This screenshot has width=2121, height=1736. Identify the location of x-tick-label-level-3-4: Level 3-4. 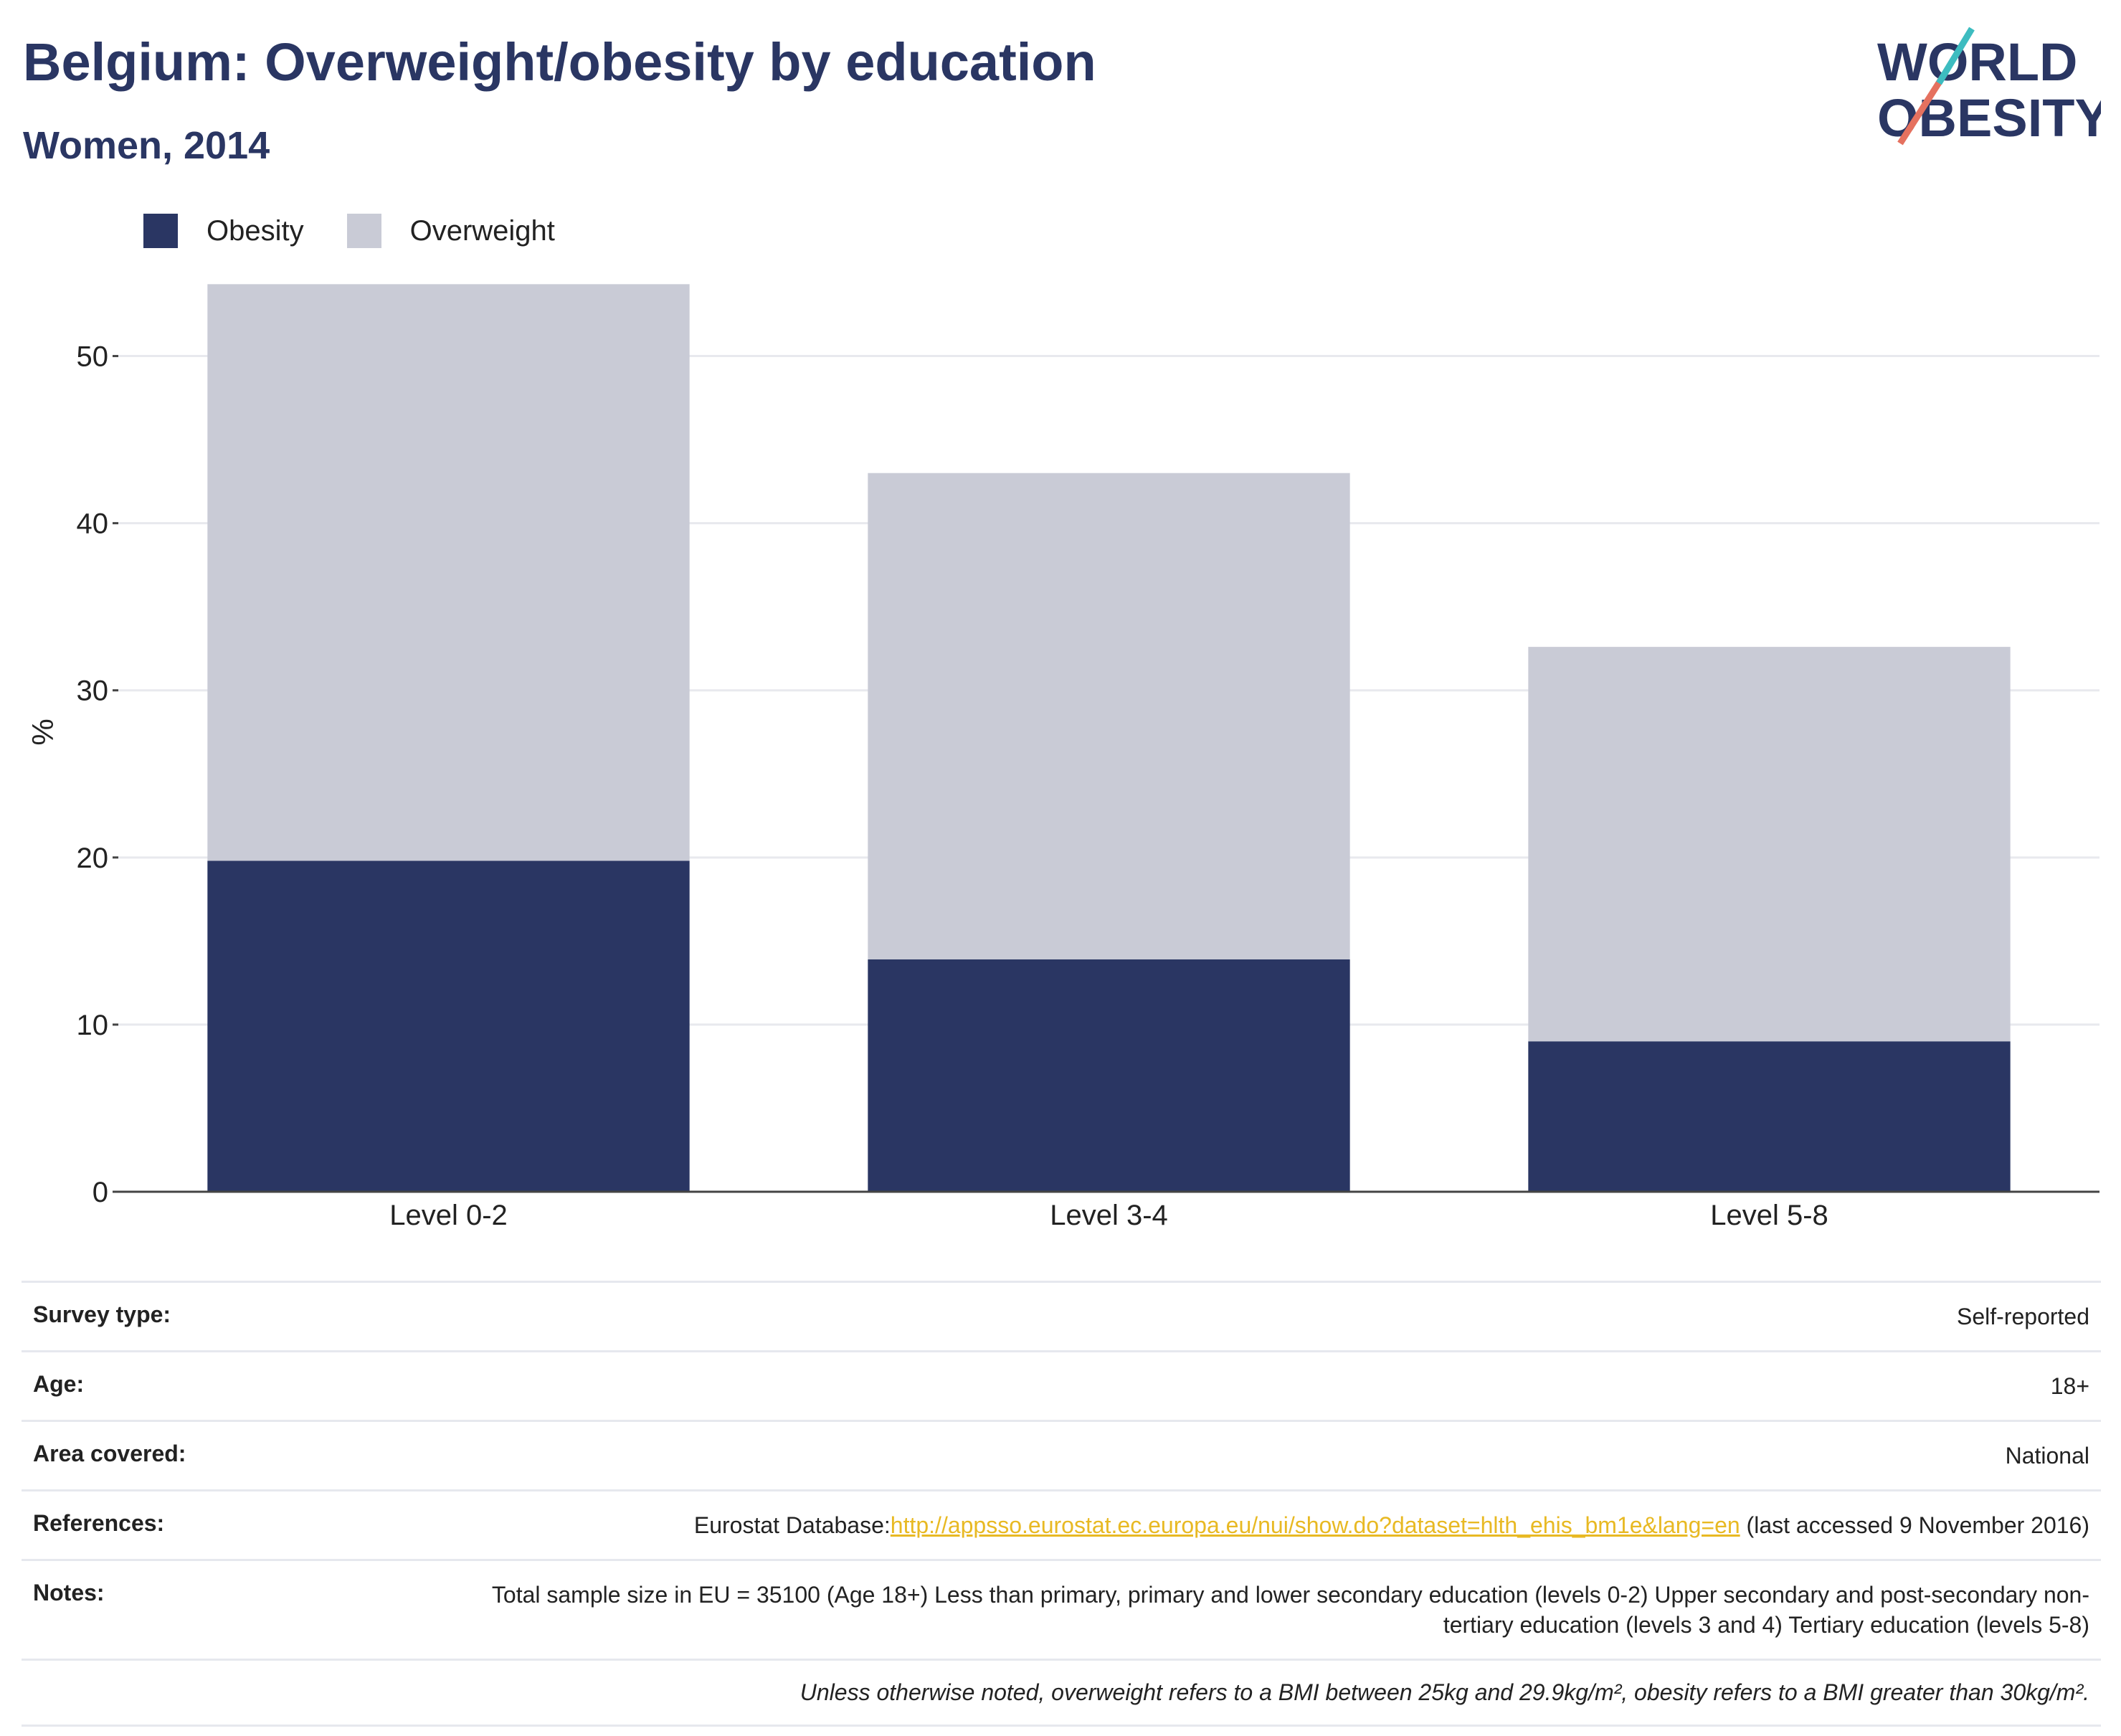
(1109, 1215).